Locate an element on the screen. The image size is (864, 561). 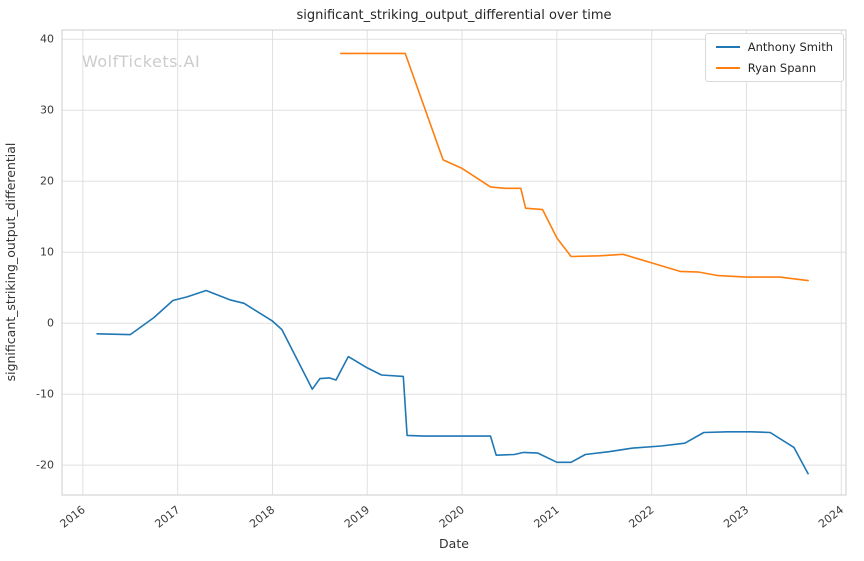
watermark: WolfTickets.AI is located at coordinates (141, 61).